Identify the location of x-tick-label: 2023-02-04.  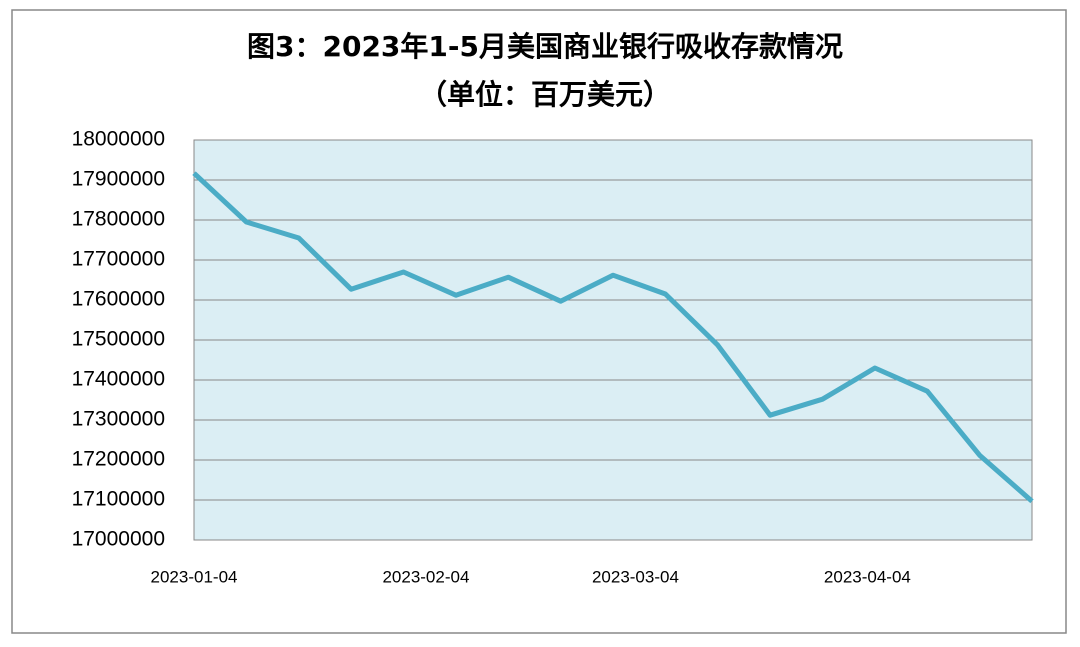
(425, 576).